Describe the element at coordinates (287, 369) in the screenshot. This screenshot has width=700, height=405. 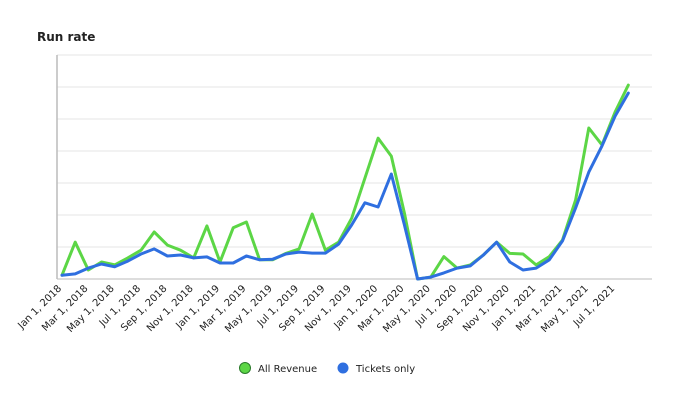
I see `legend-label: All Revenue` at that location.